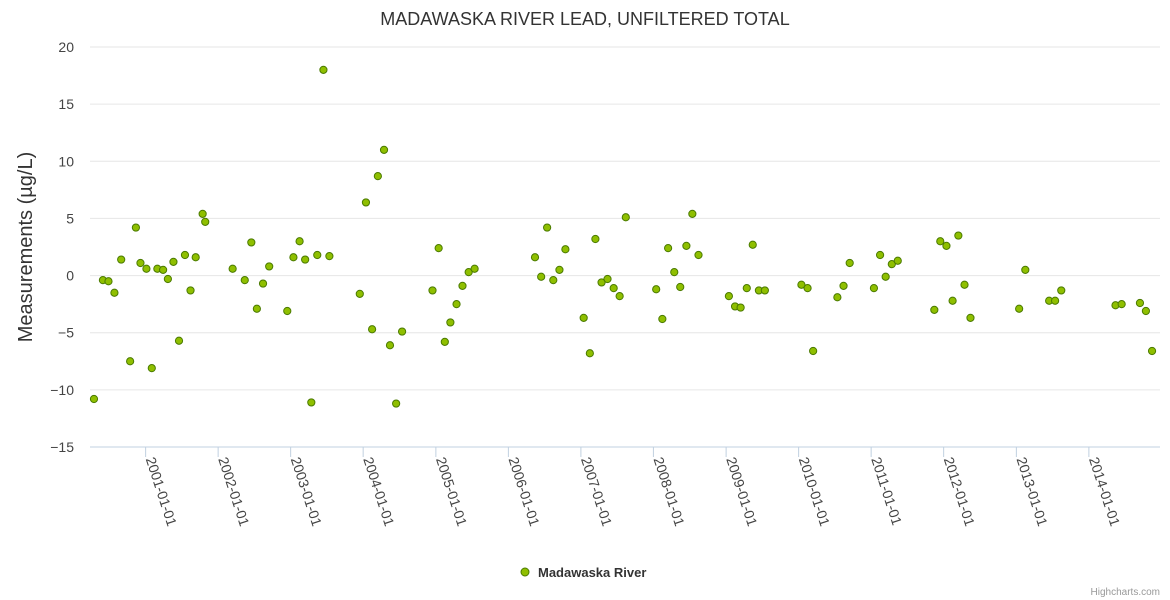 This screenshot has height=600, width=1170. I want to click on legend: Madawaska River, so click(583, 572).